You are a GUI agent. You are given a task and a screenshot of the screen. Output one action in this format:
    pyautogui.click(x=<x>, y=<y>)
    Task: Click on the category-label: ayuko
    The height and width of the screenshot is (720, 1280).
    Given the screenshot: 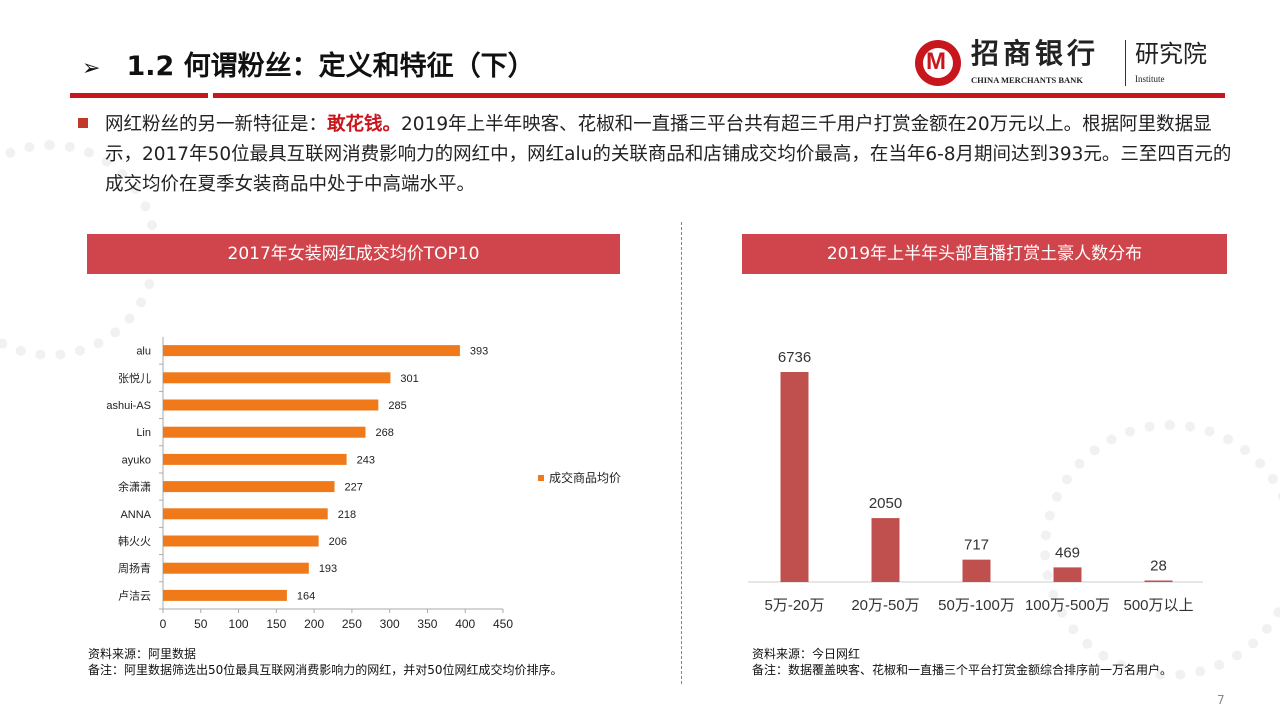 What is the action you would take?
    pyautogui.click(x=136, y=460)
    